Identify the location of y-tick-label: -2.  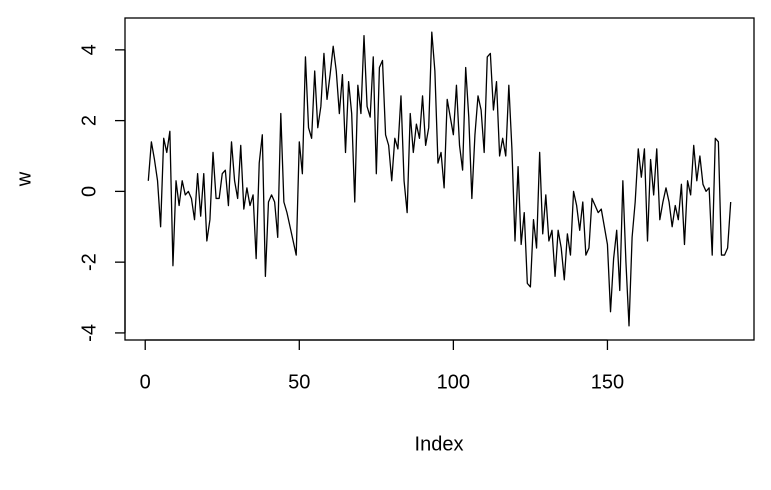
(89, 262).